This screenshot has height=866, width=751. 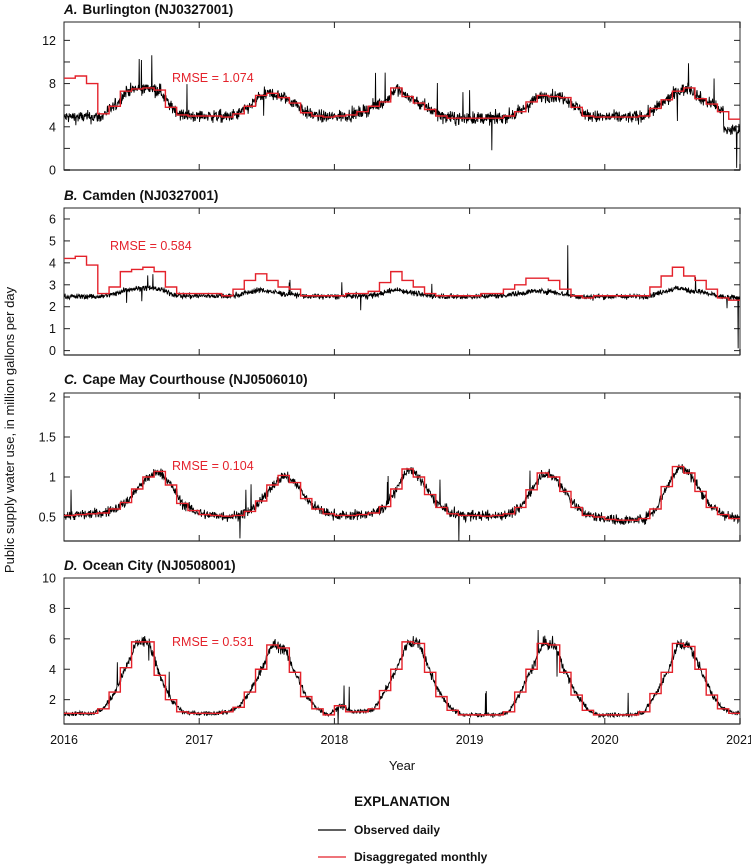 I want to click on rmse-label: RMSE = 0.104, so click(x=213, y=466).